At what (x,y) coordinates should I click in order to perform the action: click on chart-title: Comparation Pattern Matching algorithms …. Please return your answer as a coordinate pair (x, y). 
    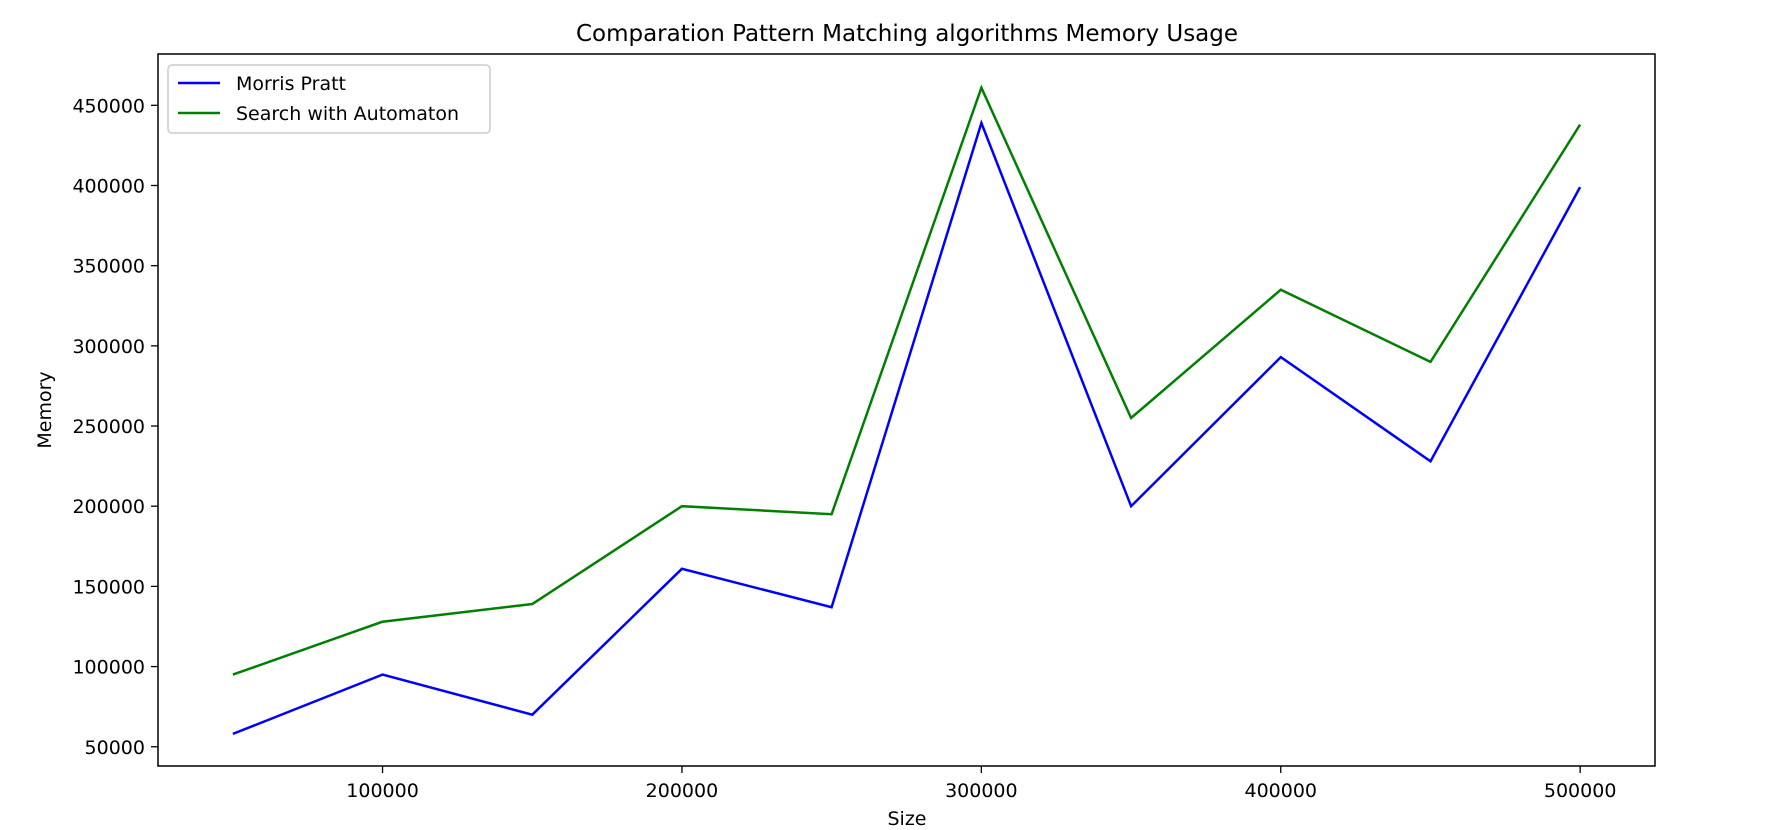
    Looking at the image, I should click on (907, 34).